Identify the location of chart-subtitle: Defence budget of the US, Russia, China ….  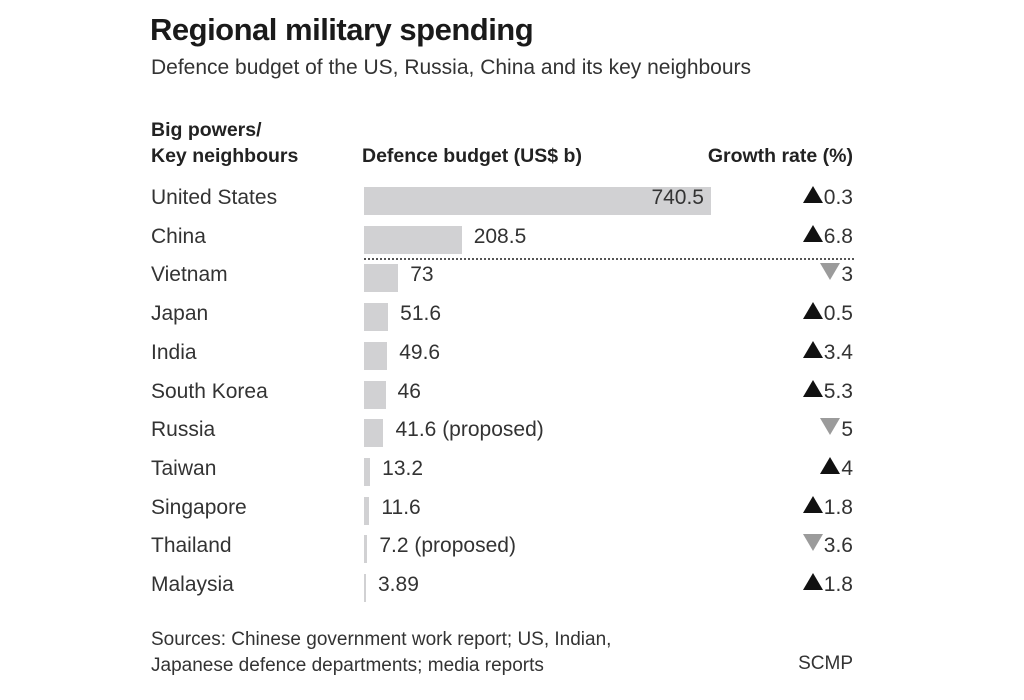
(451, 67).